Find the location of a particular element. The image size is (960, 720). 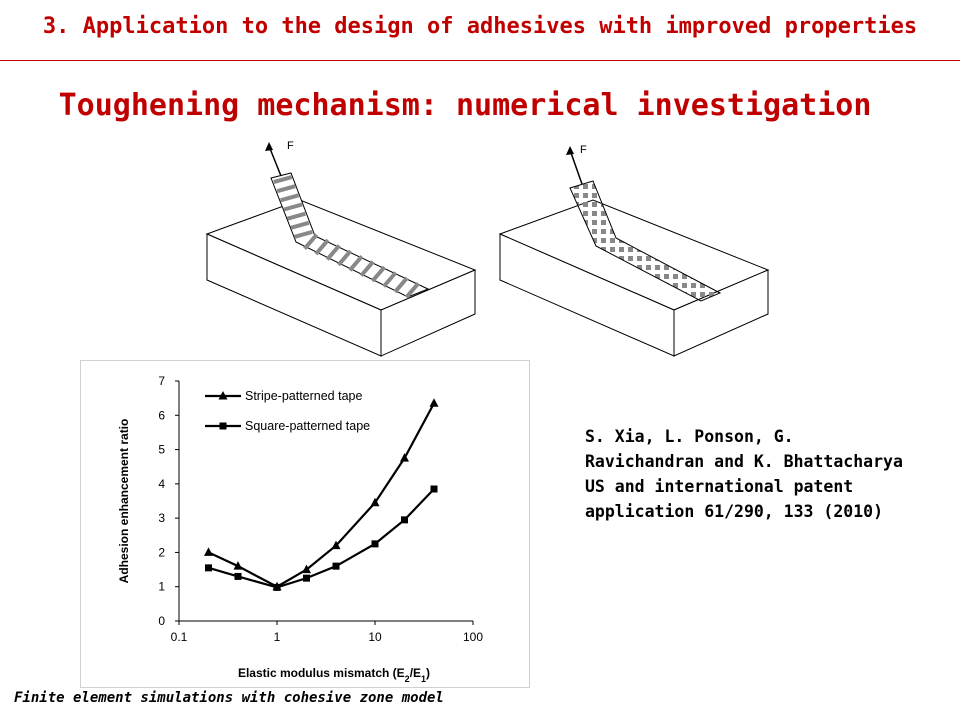

stripe-tape-illustration: F is located at coordinates (341, 248).